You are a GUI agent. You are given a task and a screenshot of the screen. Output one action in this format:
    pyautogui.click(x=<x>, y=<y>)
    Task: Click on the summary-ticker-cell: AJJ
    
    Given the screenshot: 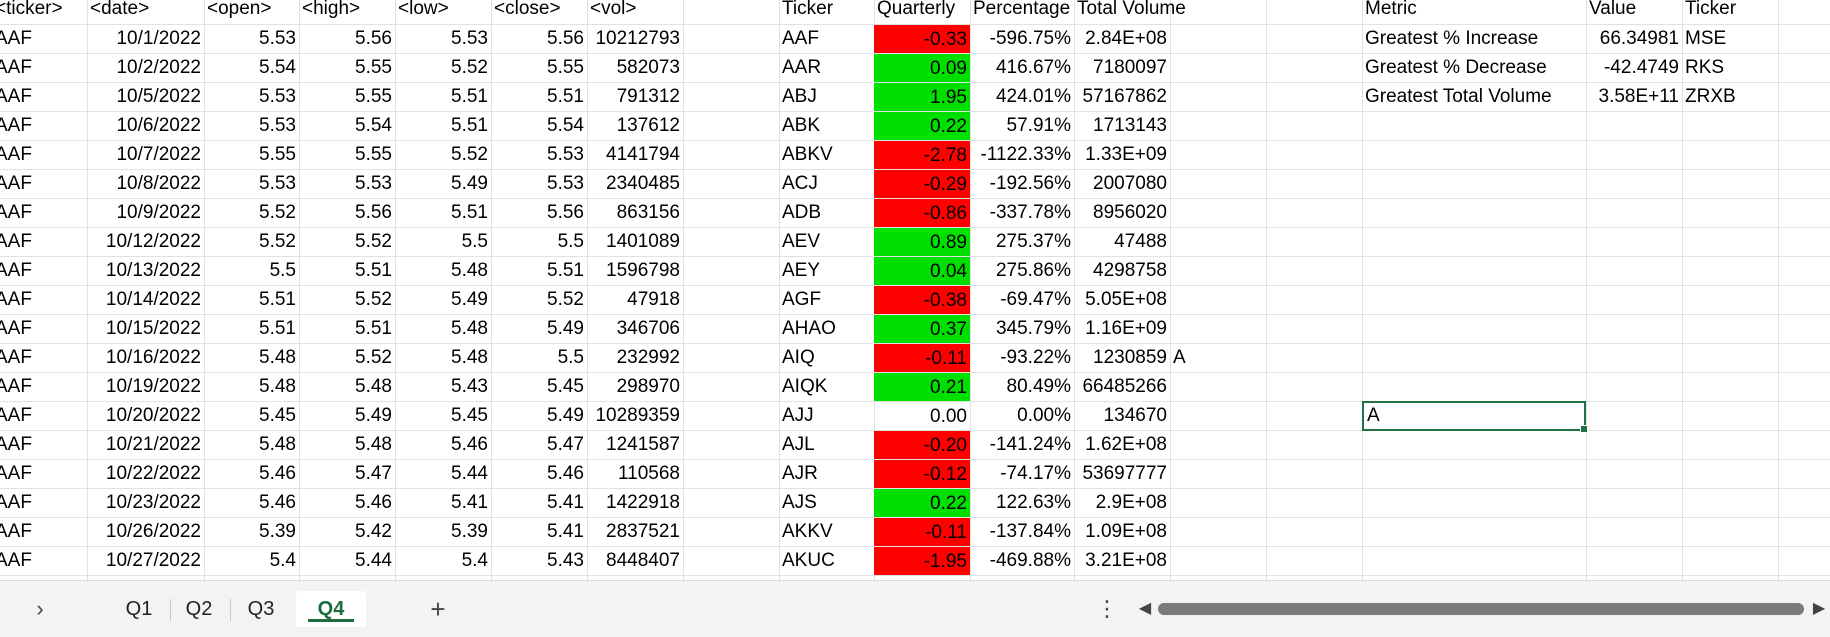 What is the action you would take?
    pyautogui.click(x=798, y=415)
    